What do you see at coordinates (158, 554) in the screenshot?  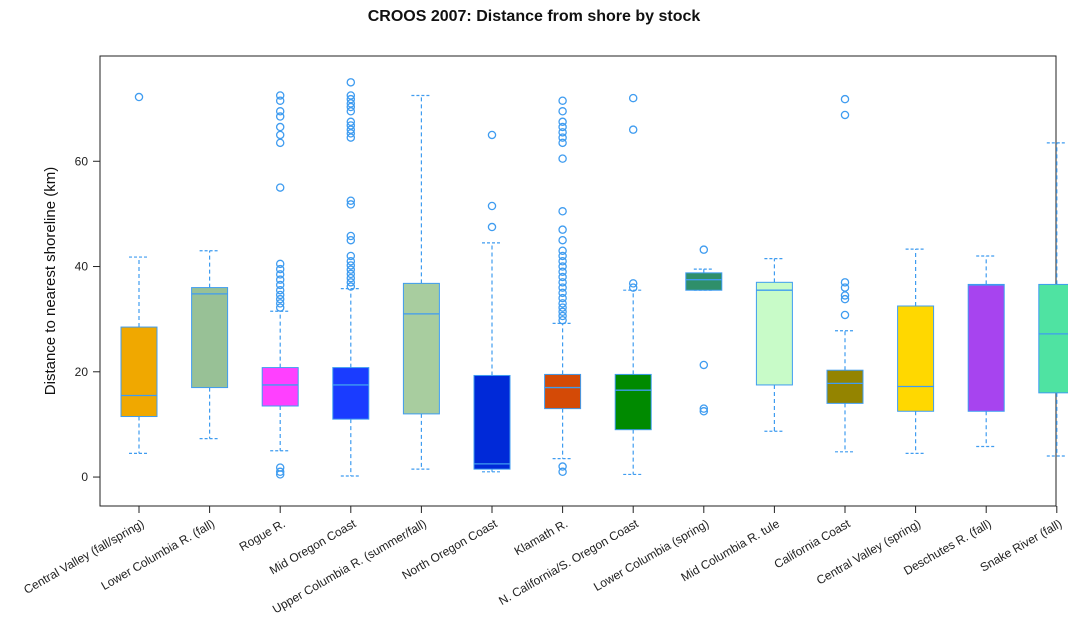 I see `x-tick-label: Lower Columbia R. (fall)` at bounding box center [158, 554].